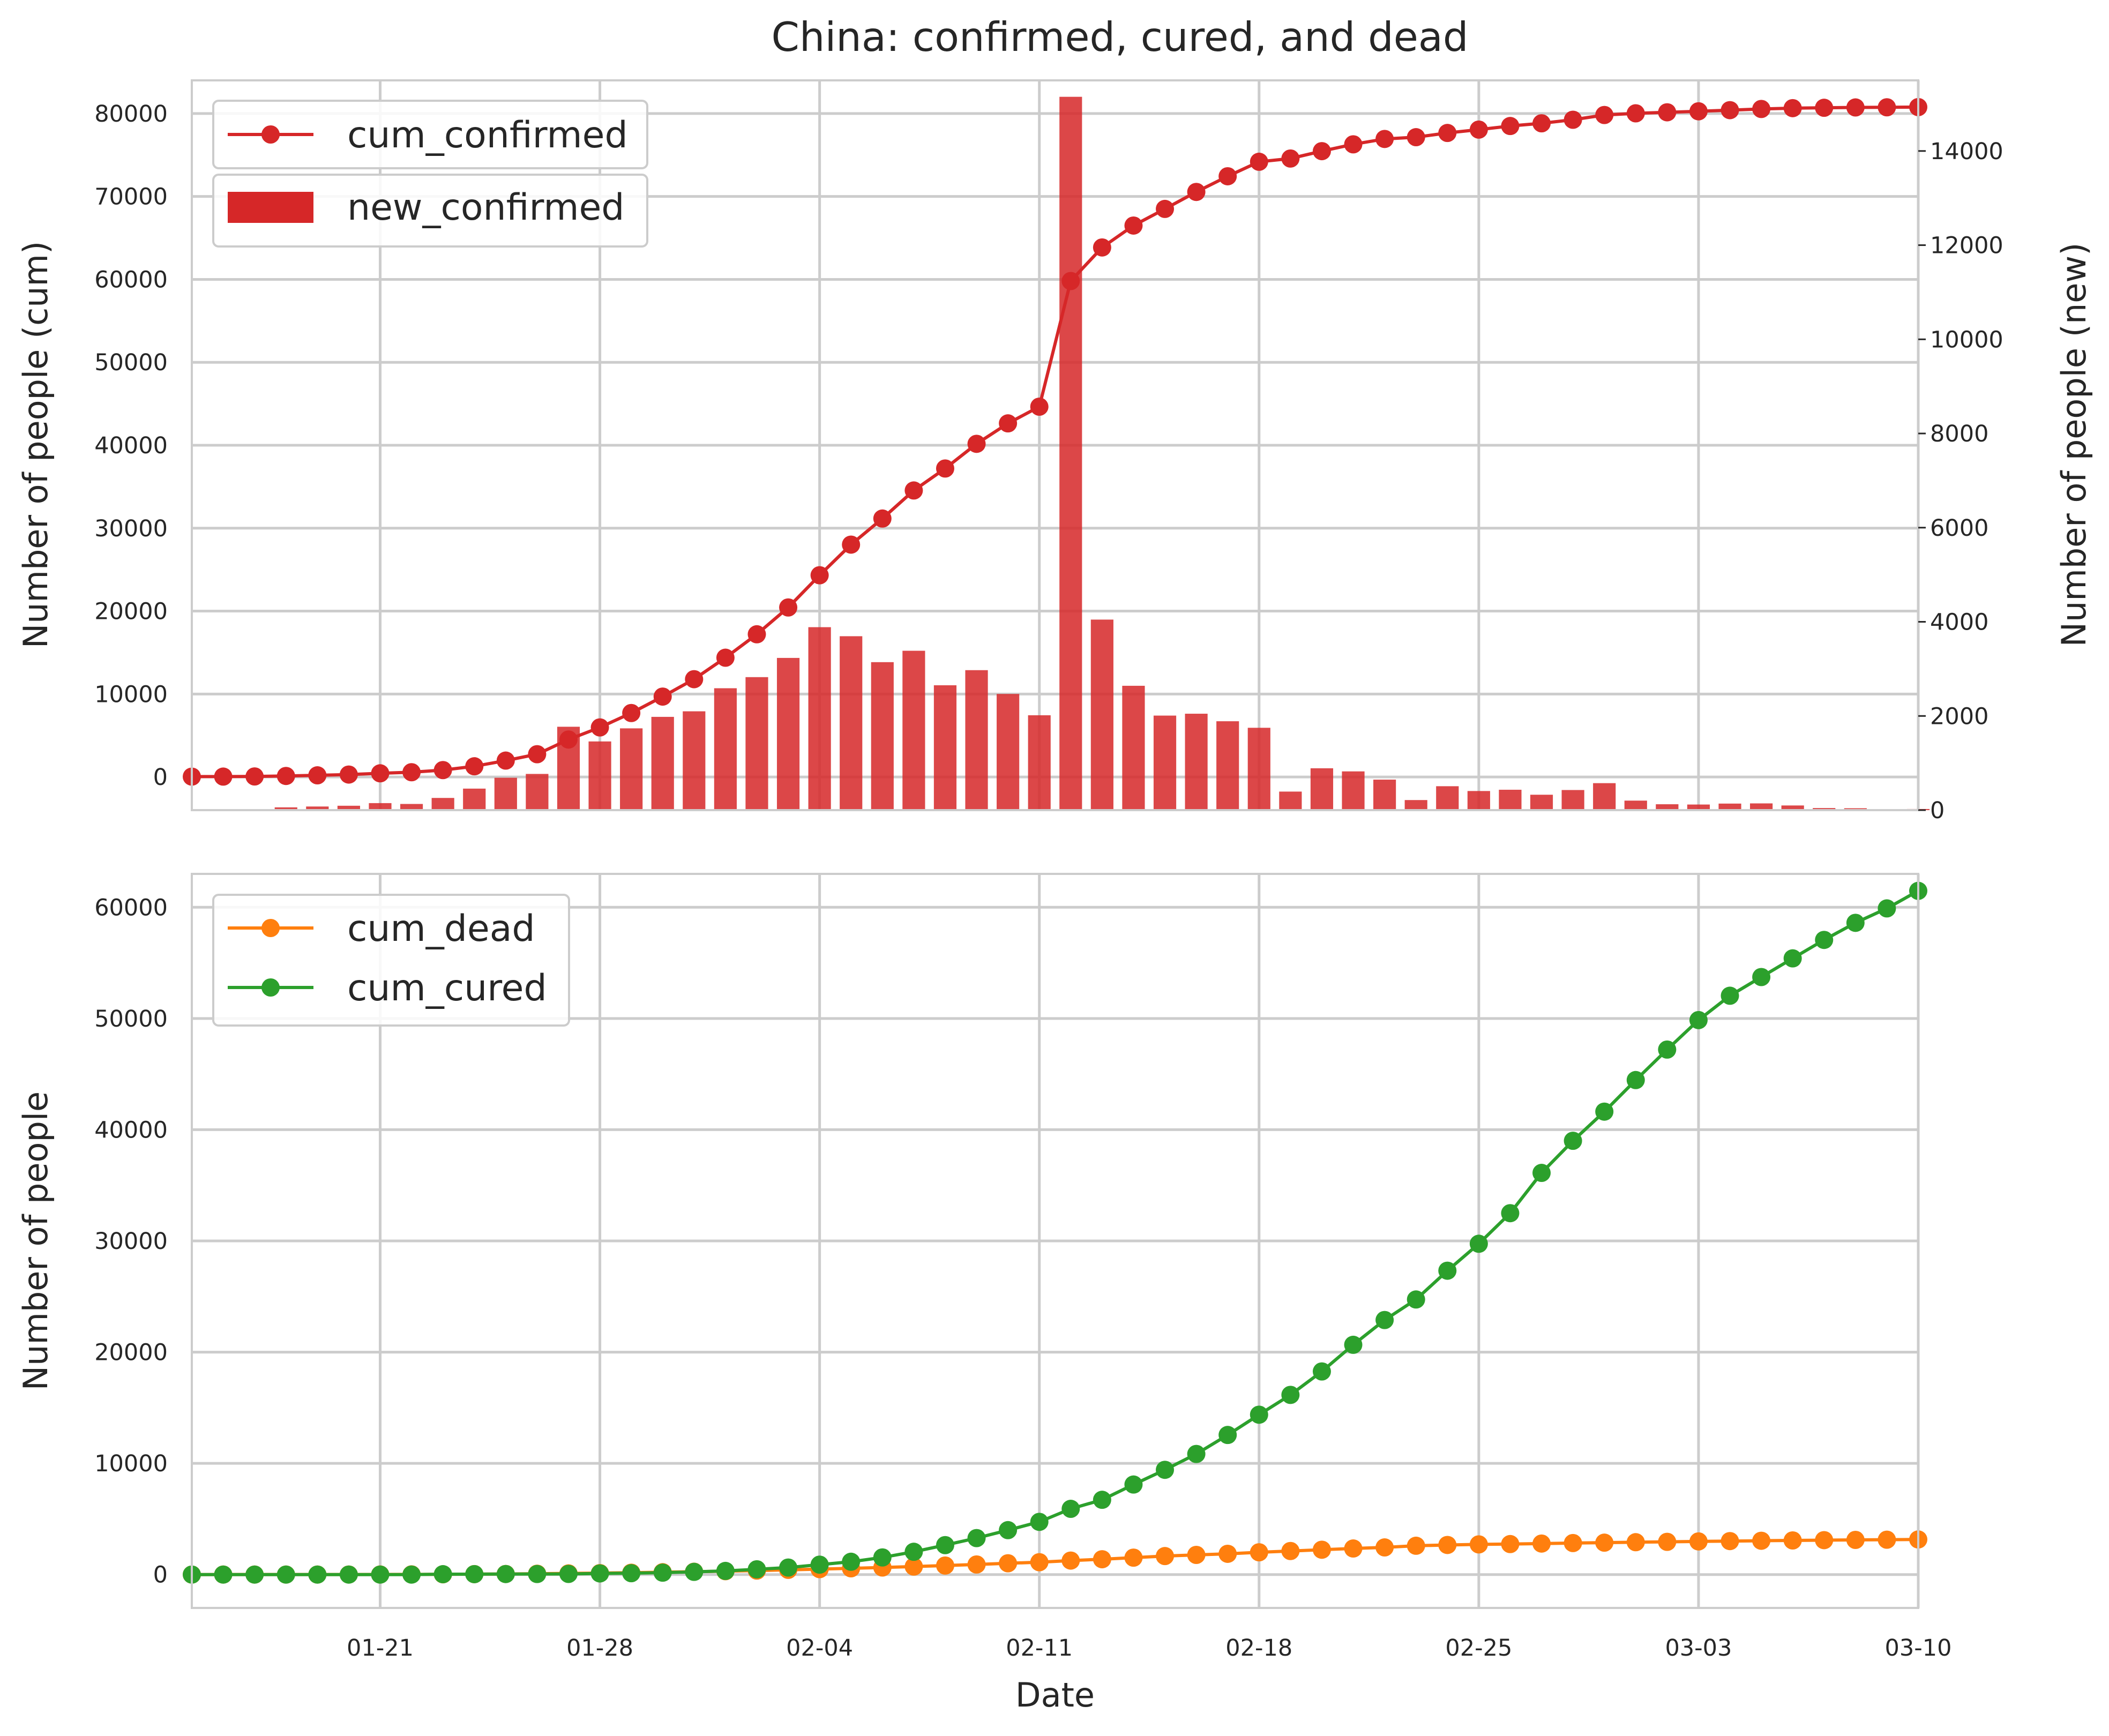 Image resolution: width=2109 pixels, height=1736 pixels. I want to click on top-left-y-tick-label: 0, so click(160, 777).